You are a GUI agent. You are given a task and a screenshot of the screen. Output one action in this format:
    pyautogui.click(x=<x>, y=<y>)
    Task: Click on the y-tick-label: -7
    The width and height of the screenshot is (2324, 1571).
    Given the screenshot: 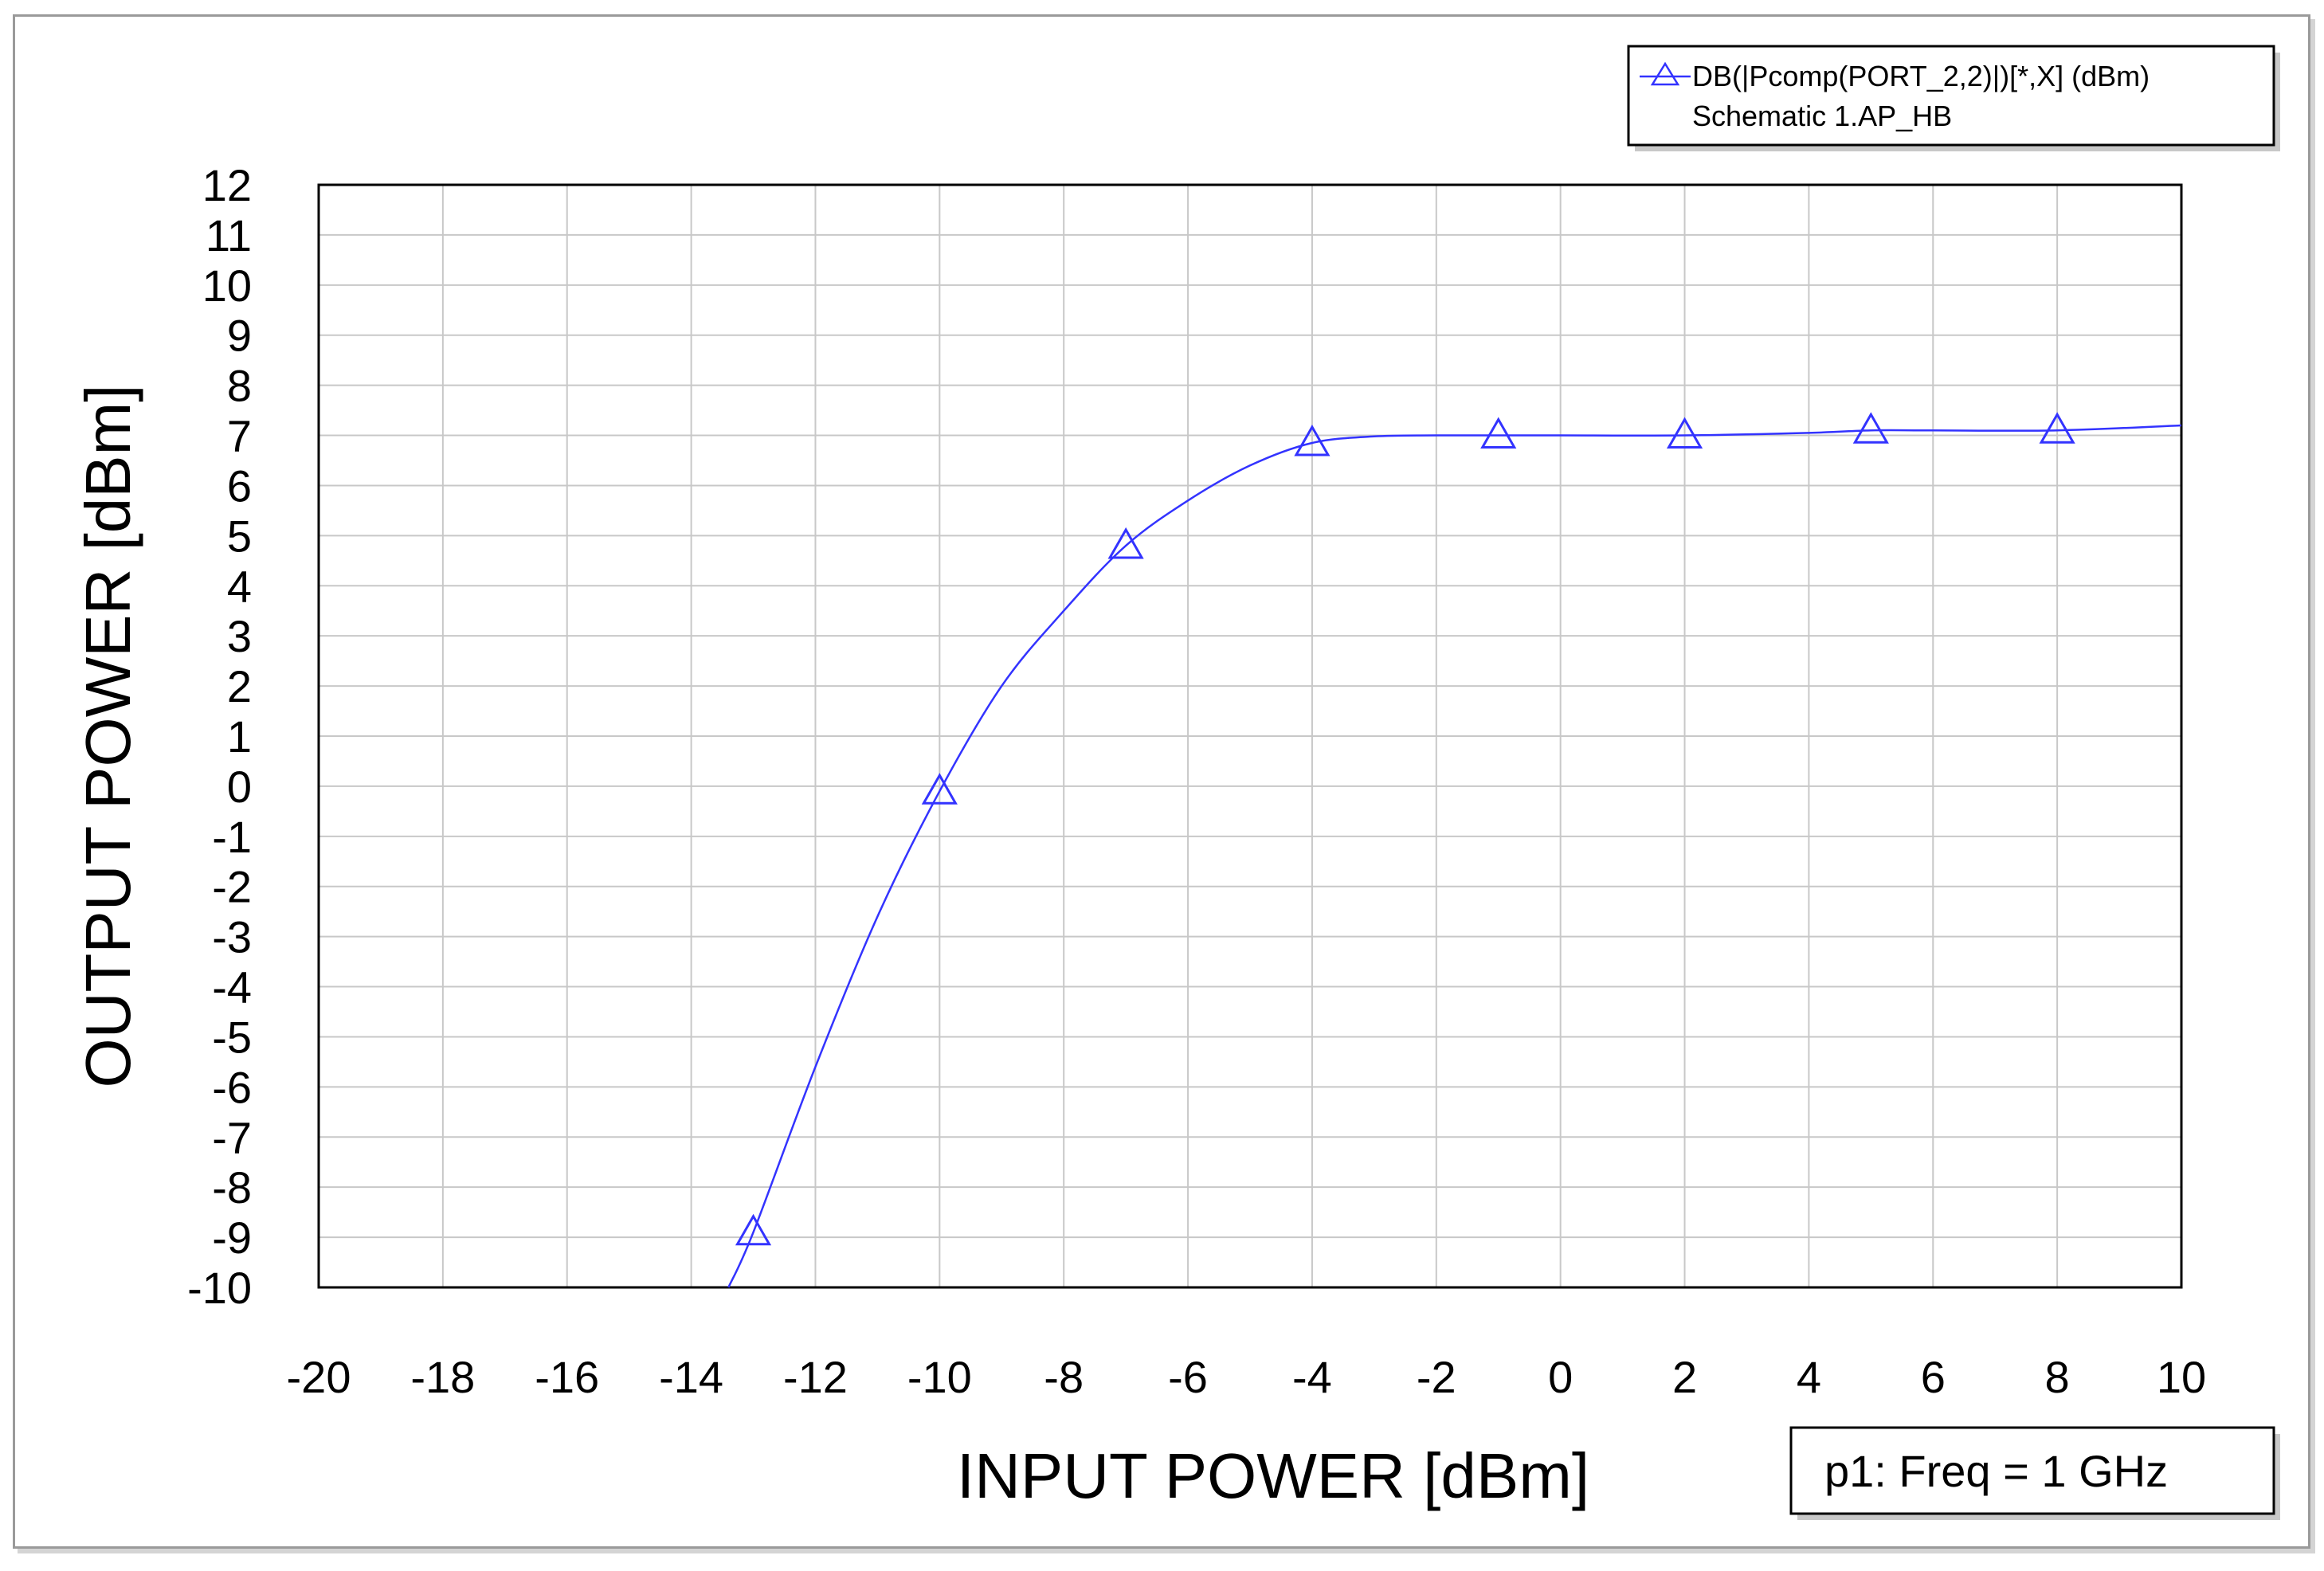 What is the action you would take?
    pyautogui.click(x=232, y=1137)
    